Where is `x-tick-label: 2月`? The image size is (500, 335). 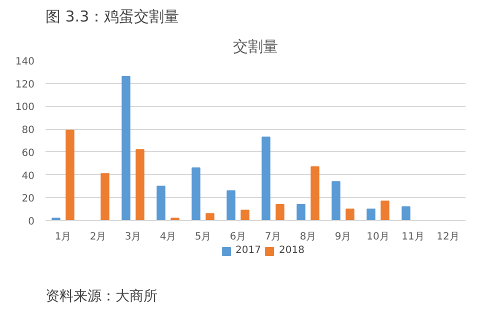 x-tick-label: 2月 is located at coordinates (98, 237).